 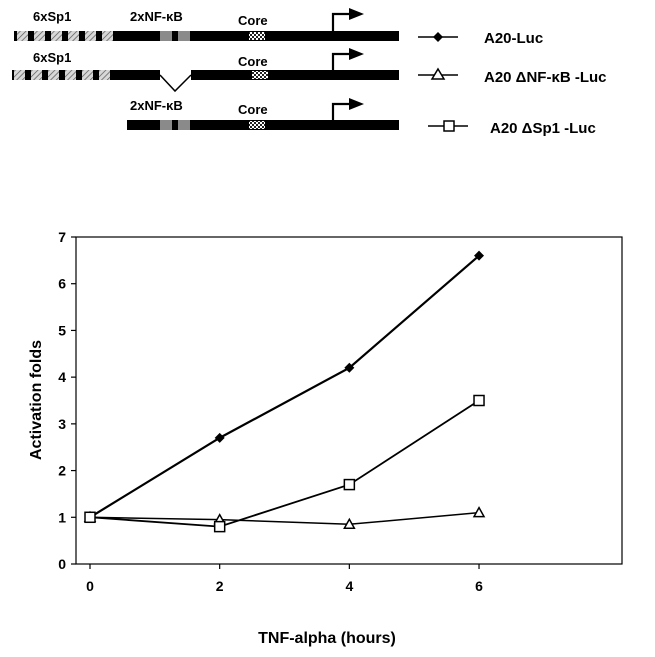 I want to click on y-tick-label: 4, so click(x=62, y=377).